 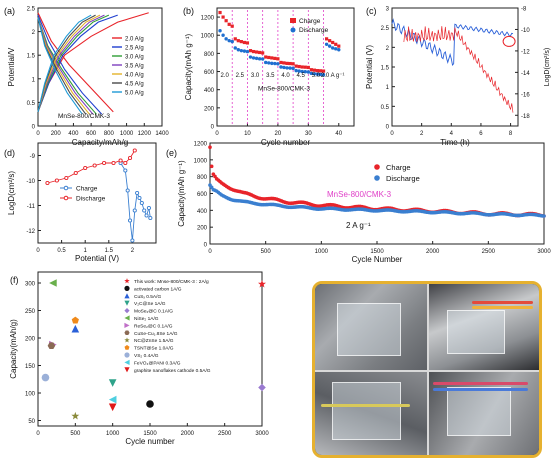 I want to click on y-tick-label: 400, so click(x=209, y=91).